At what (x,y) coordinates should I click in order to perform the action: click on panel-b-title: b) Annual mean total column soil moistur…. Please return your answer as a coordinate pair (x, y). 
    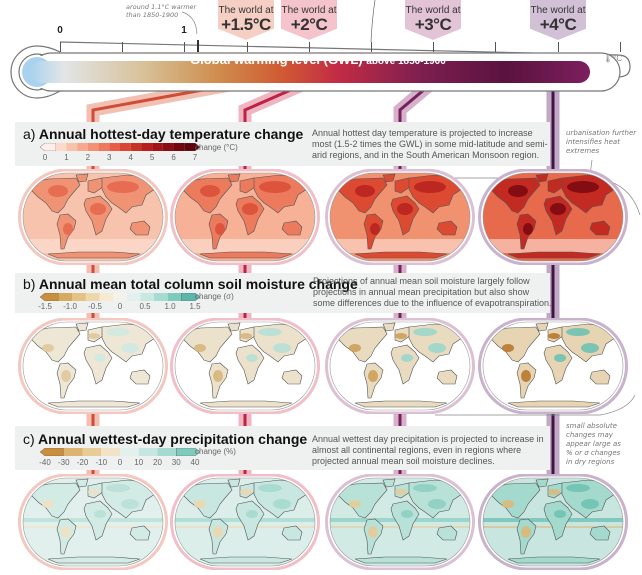
    Looking at the image, I should click on (190, 284).